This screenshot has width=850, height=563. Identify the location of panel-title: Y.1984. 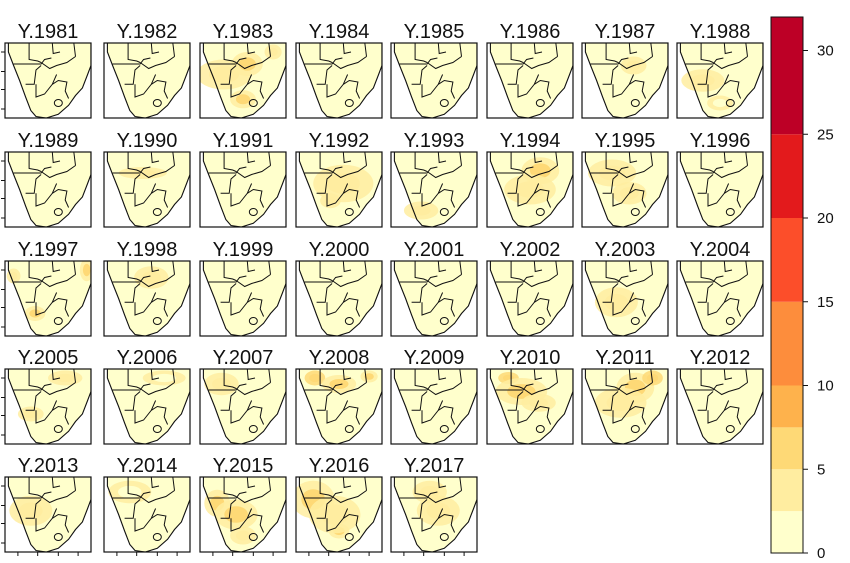
(339, 32).